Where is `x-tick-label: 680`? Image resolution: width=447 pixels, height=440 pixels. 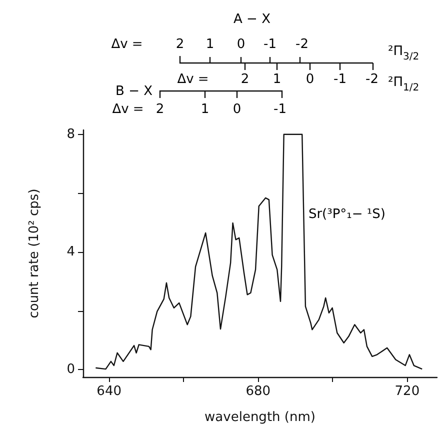
x-tick-label: 680 is located at coordinates (258, 391).